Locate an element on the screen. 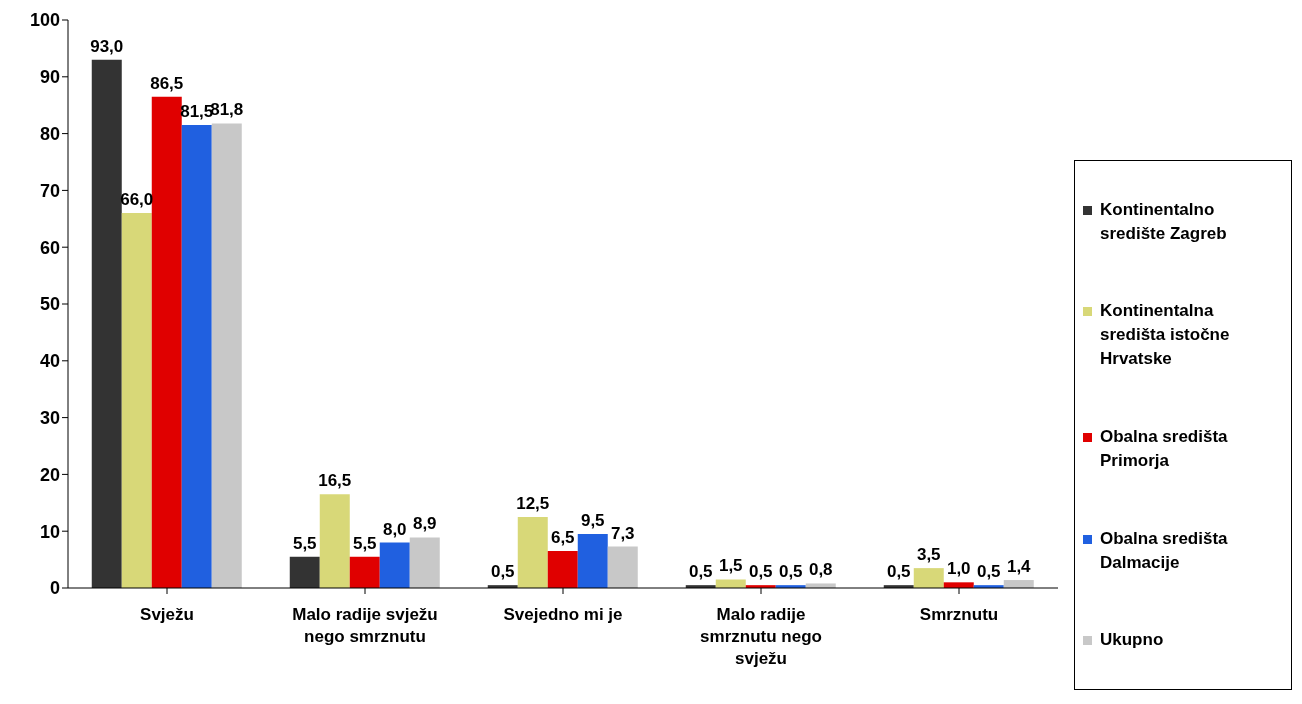 Image resolution: width=1302 pixels, height=704 pixels. y-tick-label: 50 is located at coordinates (49, 304).